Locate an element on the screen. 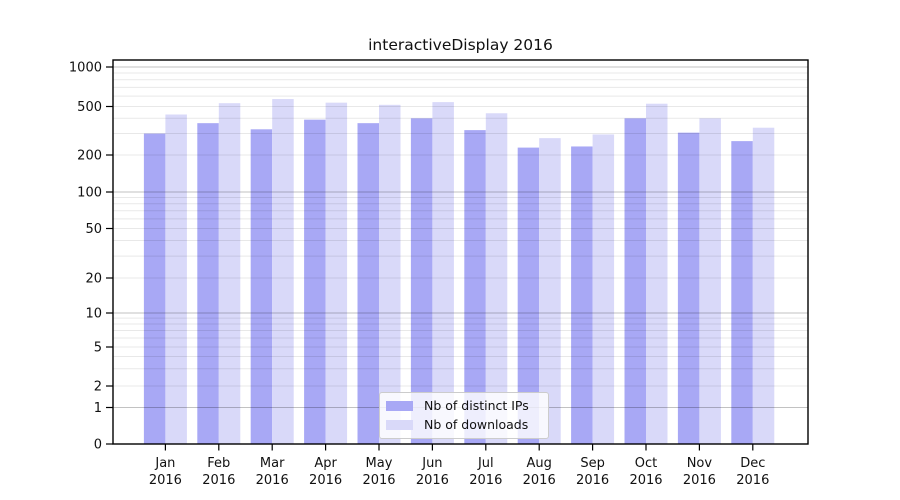 This screenshot has width=900, height=500. x-tick-label-month: Oct is located at coordinates (646, 463).